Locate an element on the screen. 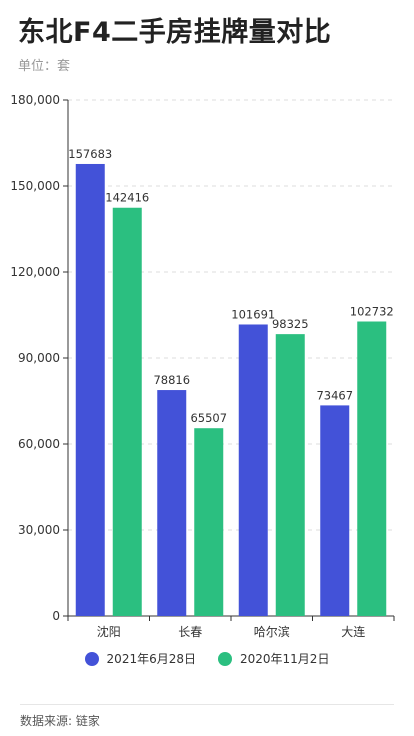  footer-divider is located at coordinates (207, 704).